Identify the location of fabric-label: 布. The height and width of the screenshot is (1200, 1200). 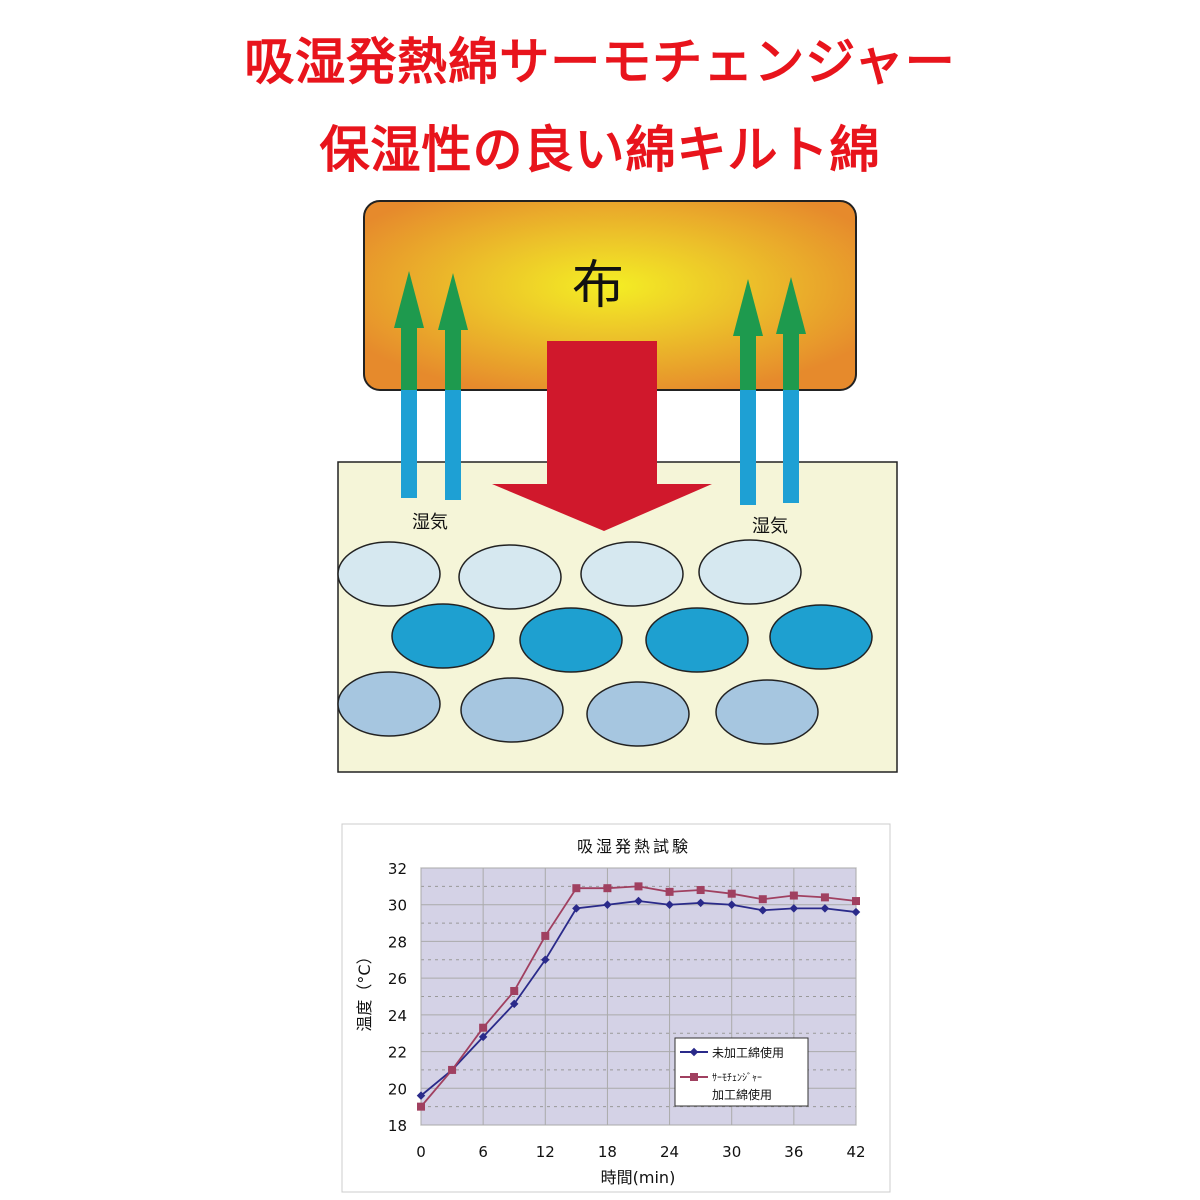
(598, 286).